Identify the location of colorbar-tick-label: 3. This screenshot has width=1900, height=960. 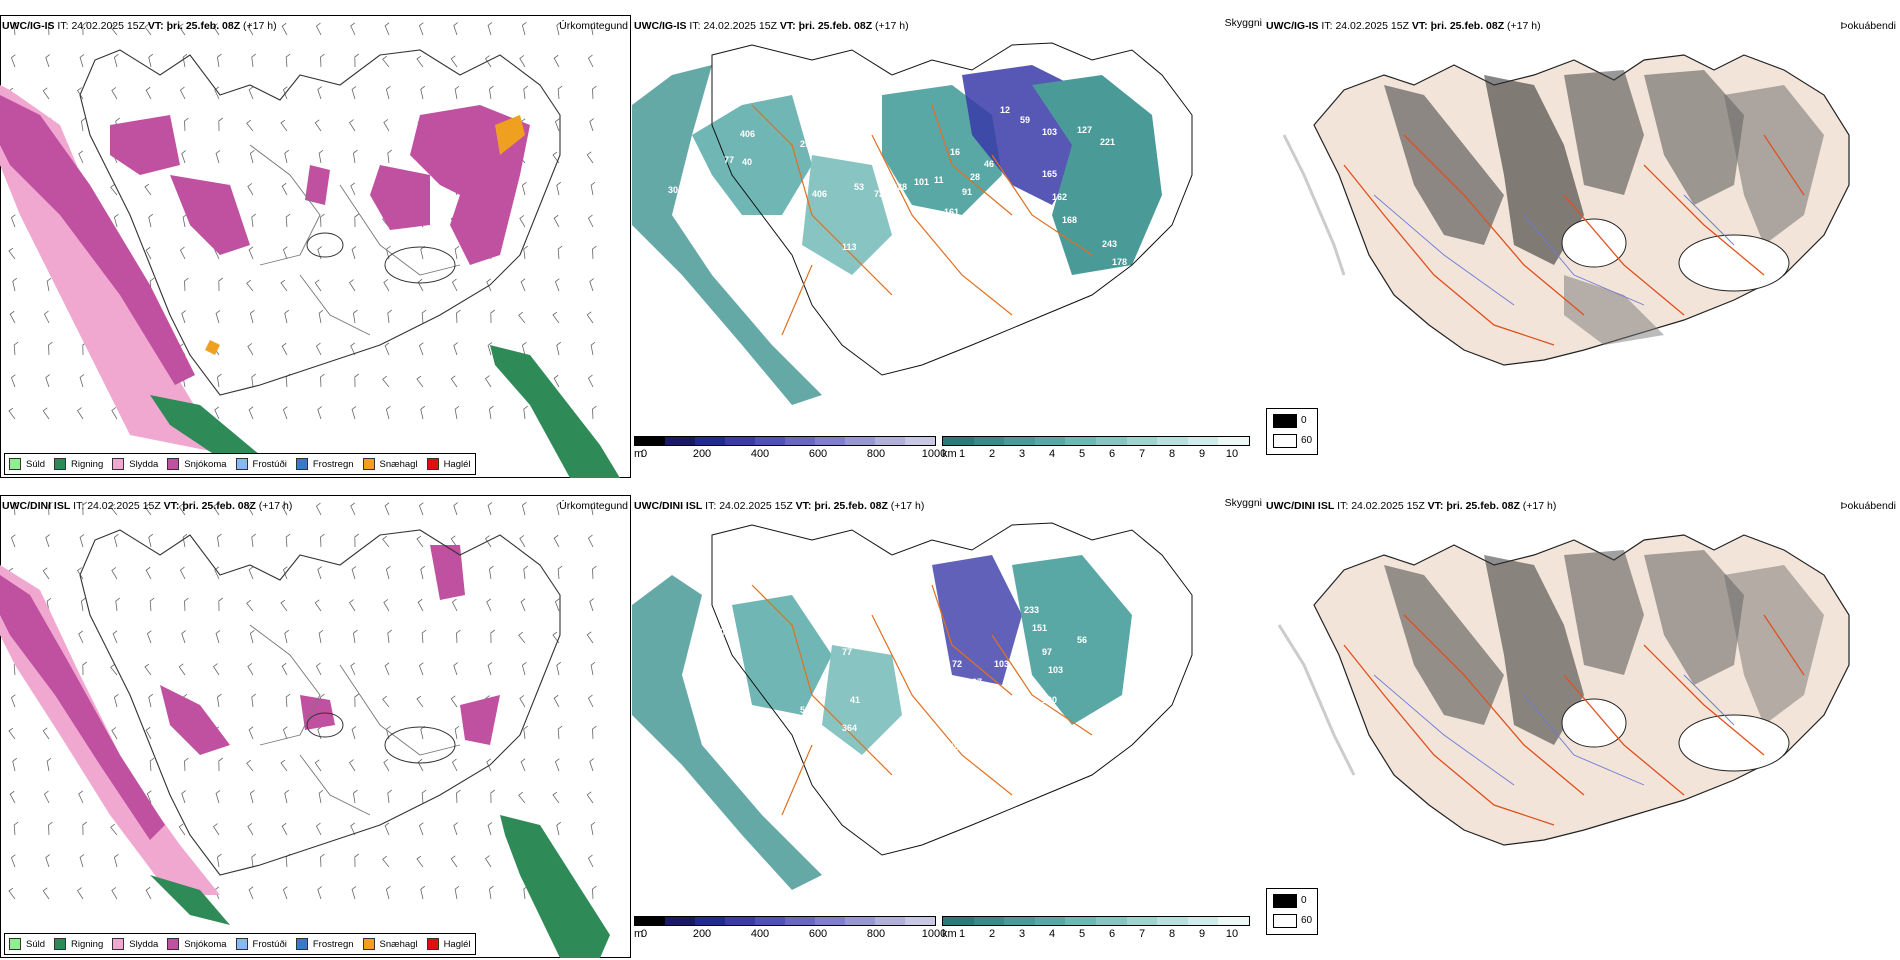
(1022, 454).